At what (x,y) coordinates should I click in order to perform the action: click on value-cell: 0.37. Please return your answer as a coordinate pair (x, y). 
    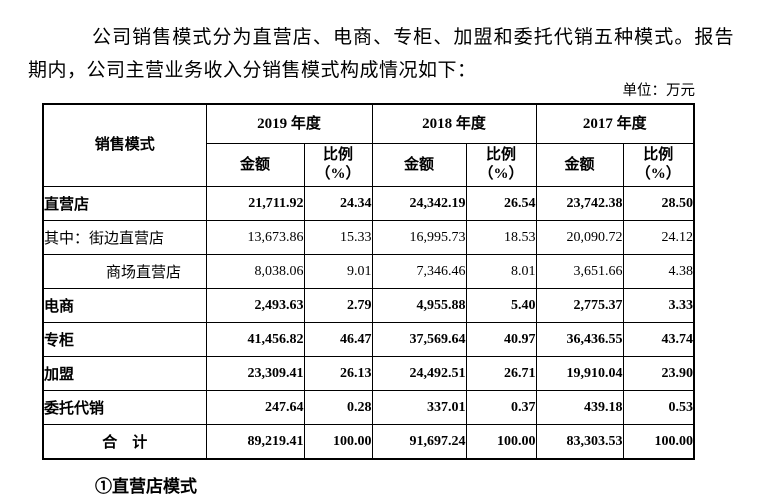
    Looking at the image, I should click on (501, 407).